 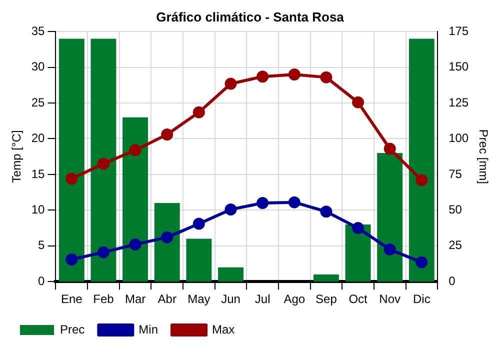 What do you see at coordinates (455, 245) in the screenshot?
I see `y2-tick-label: 25` at bounding box center [455, 245].